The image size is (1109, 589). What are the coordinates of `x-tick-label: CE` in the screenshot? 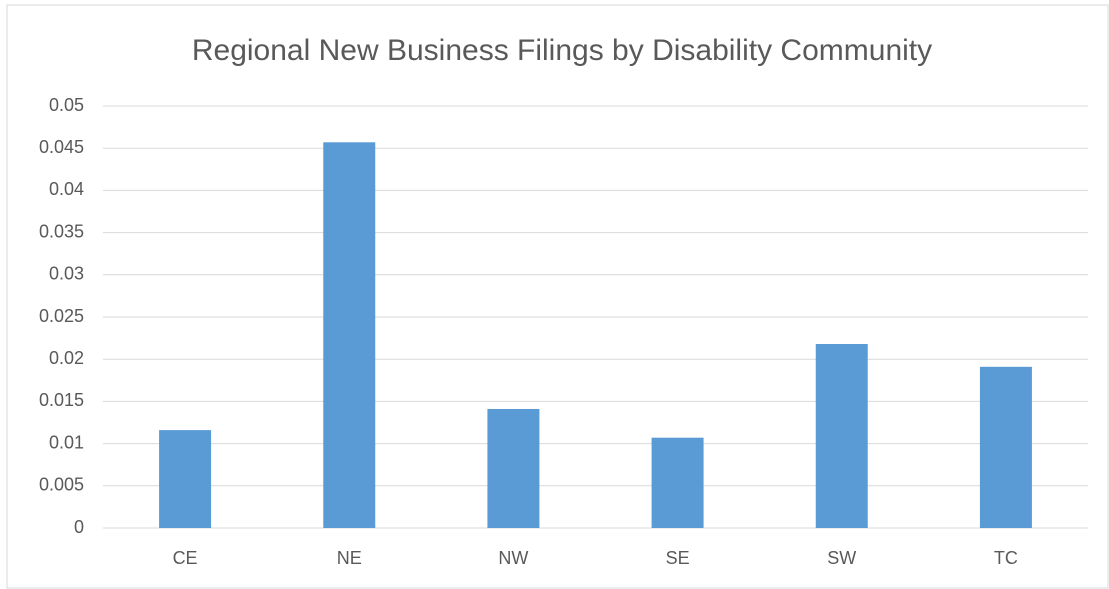 It's located at (185, 558).